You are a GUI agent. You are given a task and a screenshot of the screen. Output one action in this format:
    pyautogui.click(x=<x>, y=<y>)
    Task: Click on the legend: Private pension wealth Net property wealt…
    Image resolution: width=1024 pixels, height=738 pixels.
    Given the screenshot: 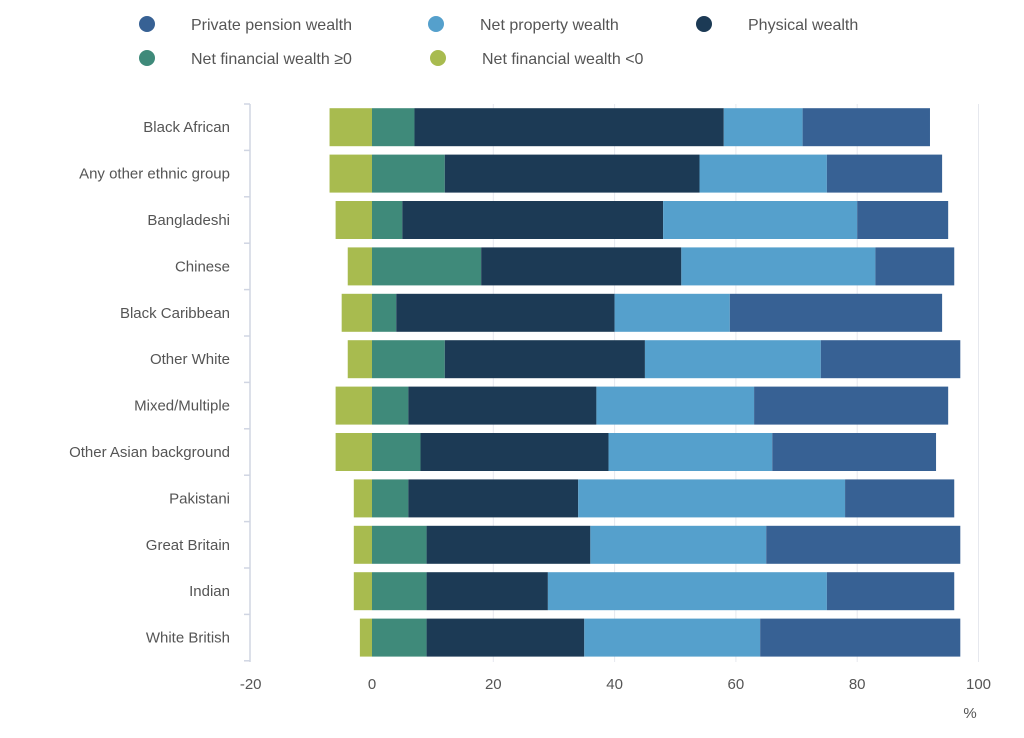 What is the action you would take?
    pyautogui.click(x=498, y=42)
    